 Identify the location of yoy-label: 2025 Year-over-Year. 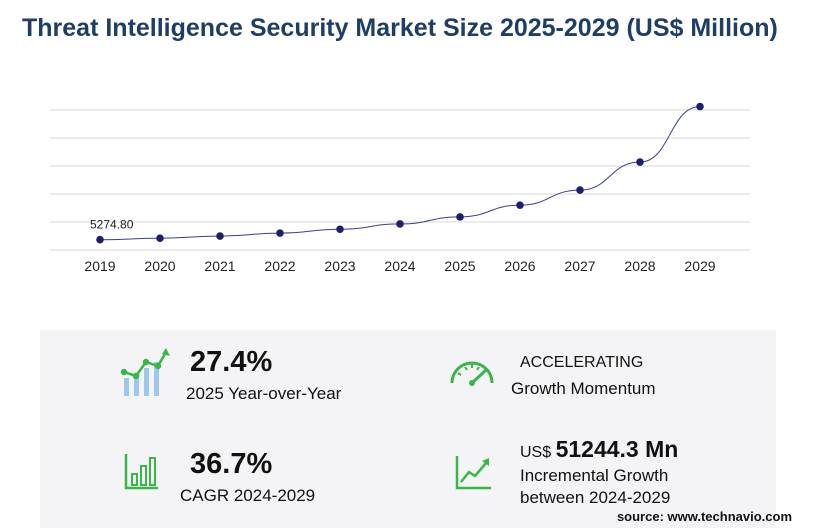
(264, 393).